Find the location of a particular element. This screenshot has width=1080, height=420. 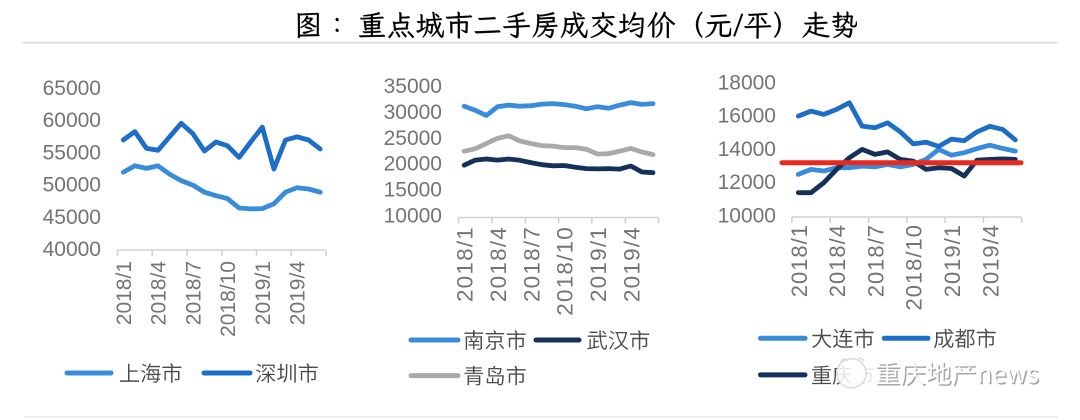

svg-text: 45000 is located at coordinates (72, 217).